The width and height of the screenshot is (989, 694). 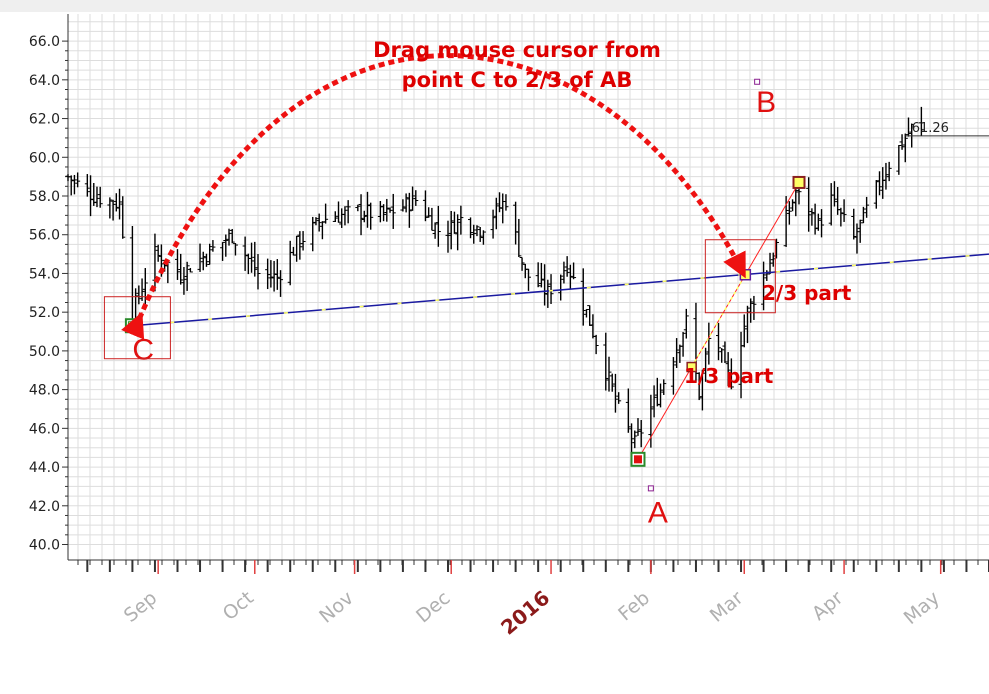 What do you see at coordinates (433, 607) in the screenshot?
I see `x-tick-label: Dec` at bounding box center [433, 607].